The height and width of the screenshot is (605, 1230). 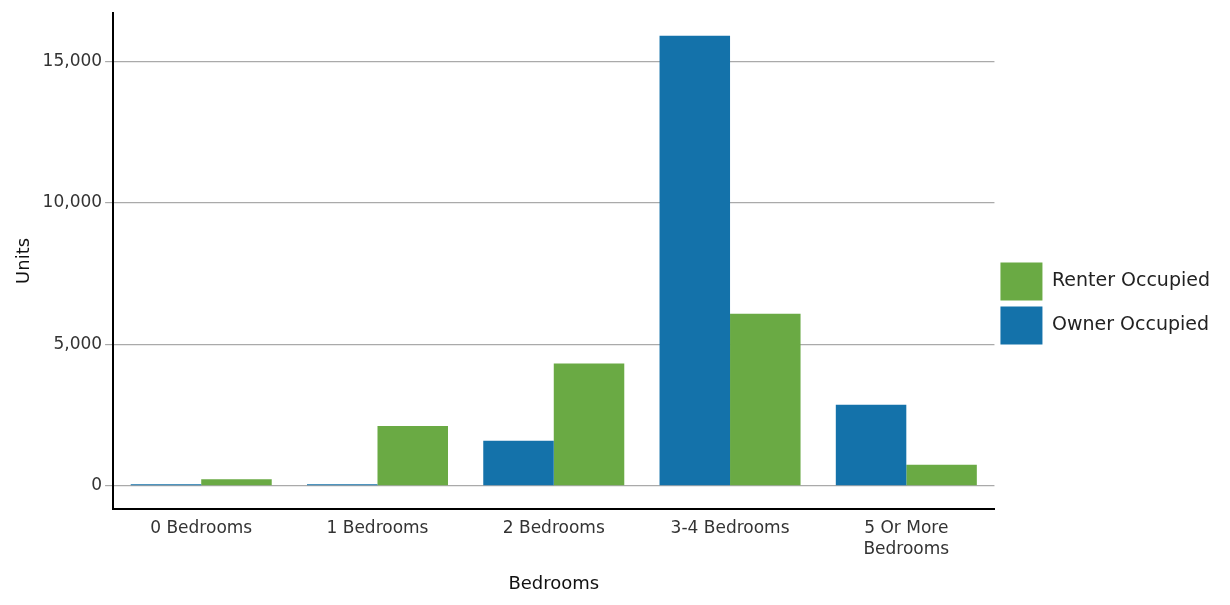 What do you see at coordinates (201, 527) in the screenshot?
I see `x-tick-label: 0 Bedrooms` at bounding box center [201, 527].